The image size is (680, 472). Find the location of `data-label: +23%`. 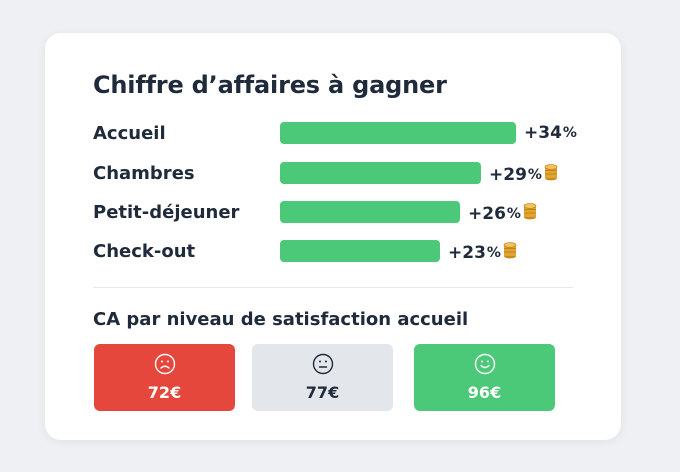

data-label: +23% is located at coordinates (482, 252).